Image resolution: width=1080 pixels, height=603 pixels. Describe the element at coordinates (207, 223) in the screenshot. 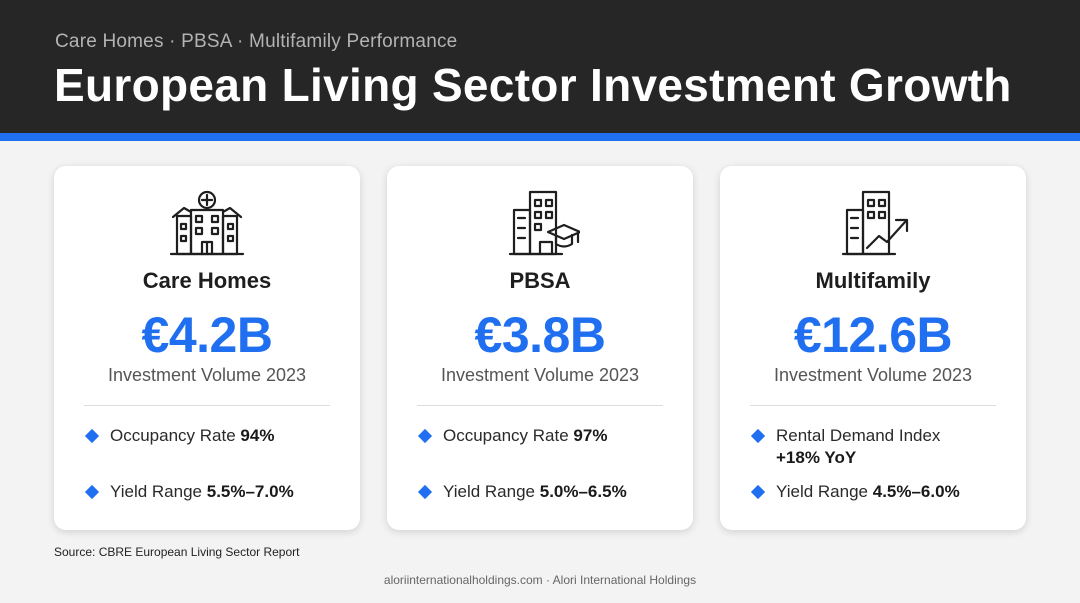

I see `care-home-building-icon` at that location.